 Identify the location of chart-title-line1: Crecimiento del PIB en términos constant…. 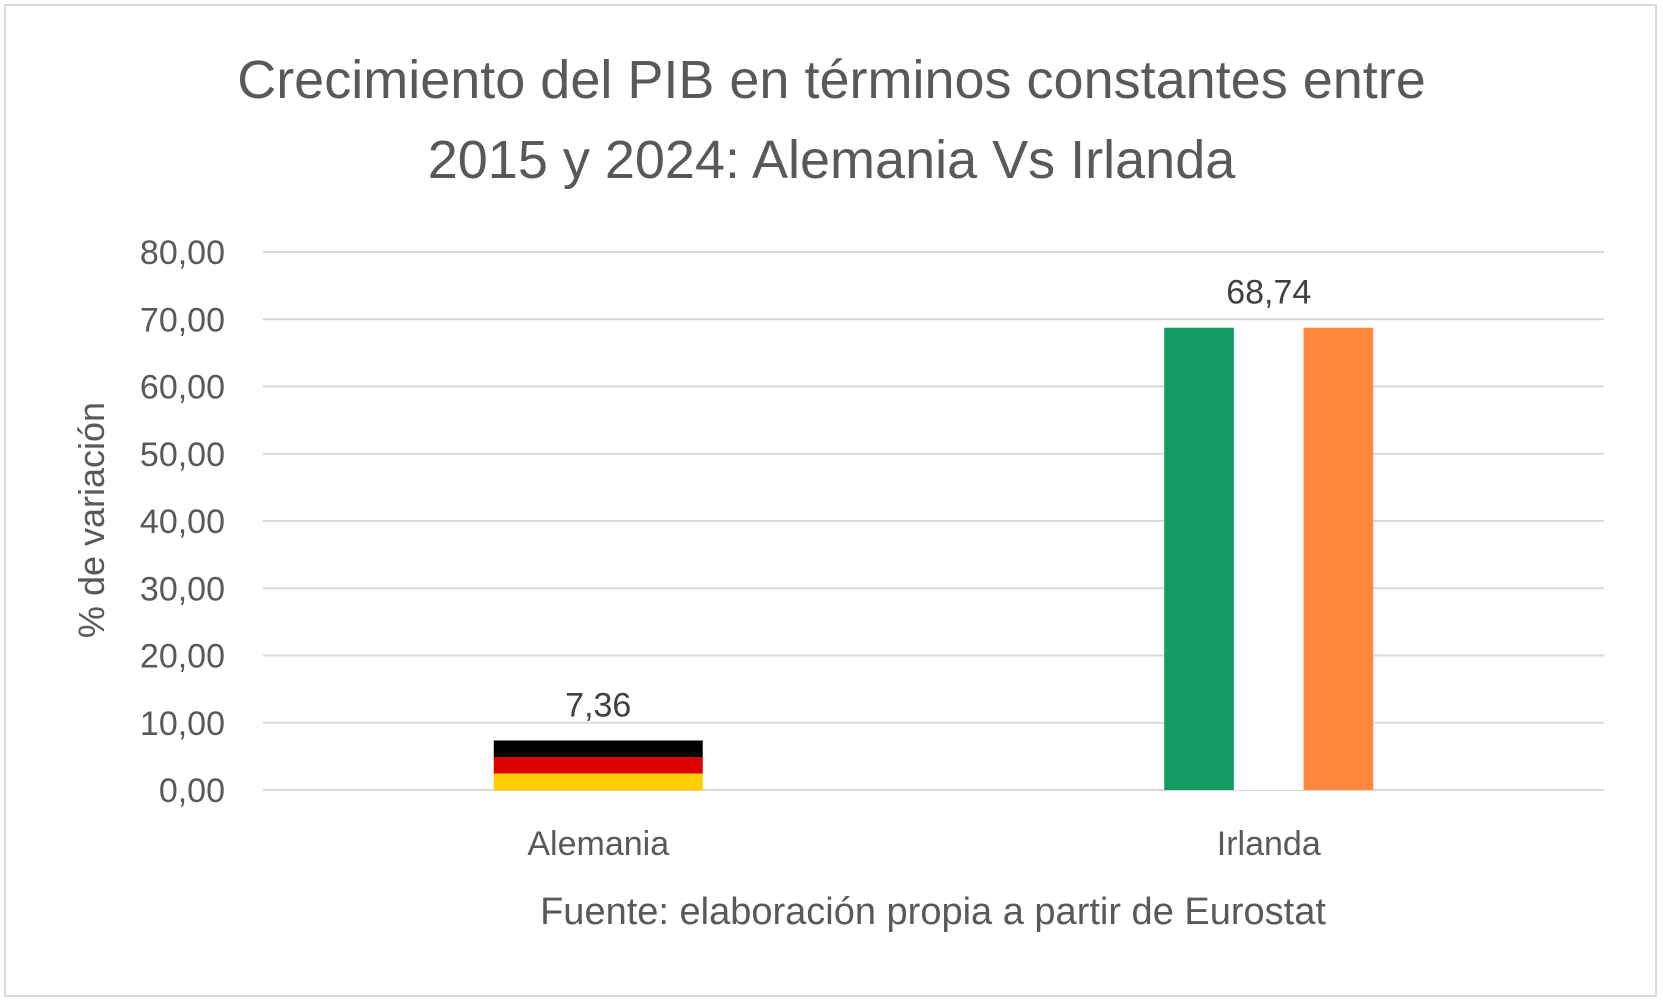
(831, 80).